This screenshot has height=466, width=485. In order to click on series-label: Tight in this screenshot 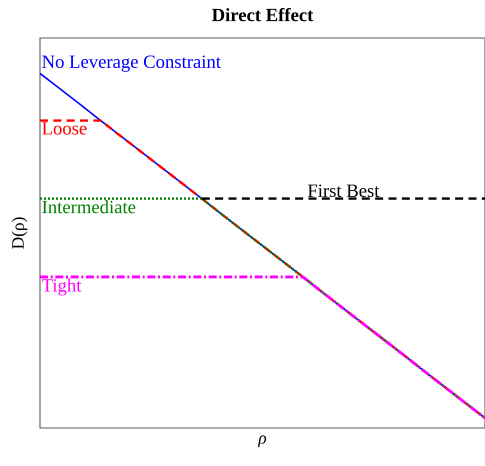, I will do `click(62, 287)`.